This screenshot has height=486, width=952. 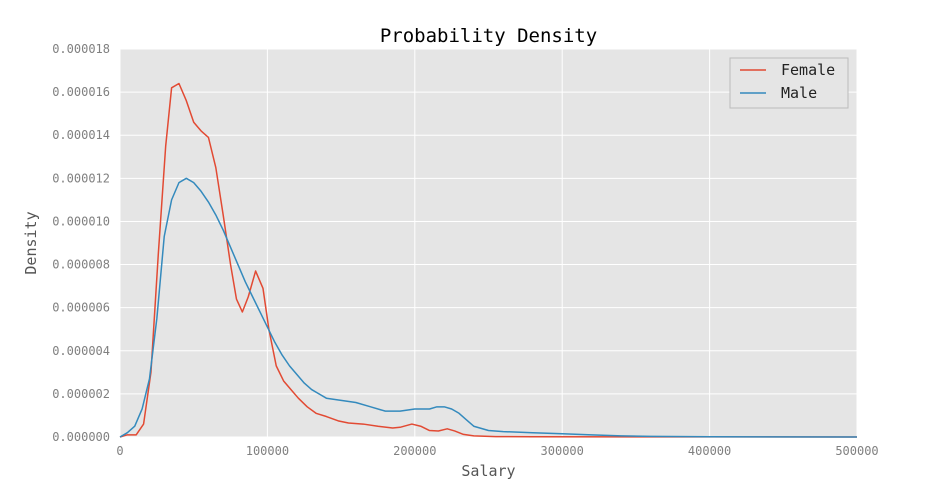 I want to click on x-tick-labels: 0 100000 200000 300000 400000 500000, so click(x=497, y=451).